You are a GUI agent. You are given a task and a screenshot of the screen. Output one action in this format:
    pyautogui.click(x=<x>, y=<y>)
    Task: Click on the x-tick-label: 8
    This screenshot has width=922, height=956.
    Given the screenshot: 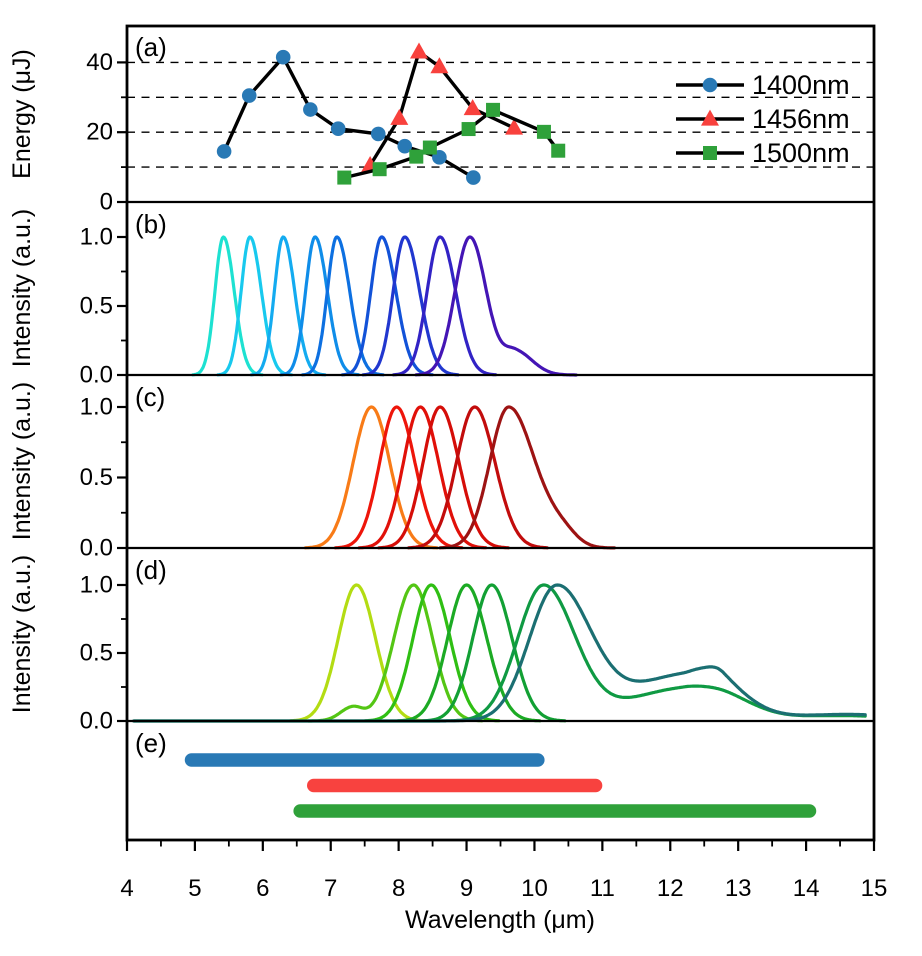 What is the action you would take?
    pyautogui.click(x=398, y=888)
    